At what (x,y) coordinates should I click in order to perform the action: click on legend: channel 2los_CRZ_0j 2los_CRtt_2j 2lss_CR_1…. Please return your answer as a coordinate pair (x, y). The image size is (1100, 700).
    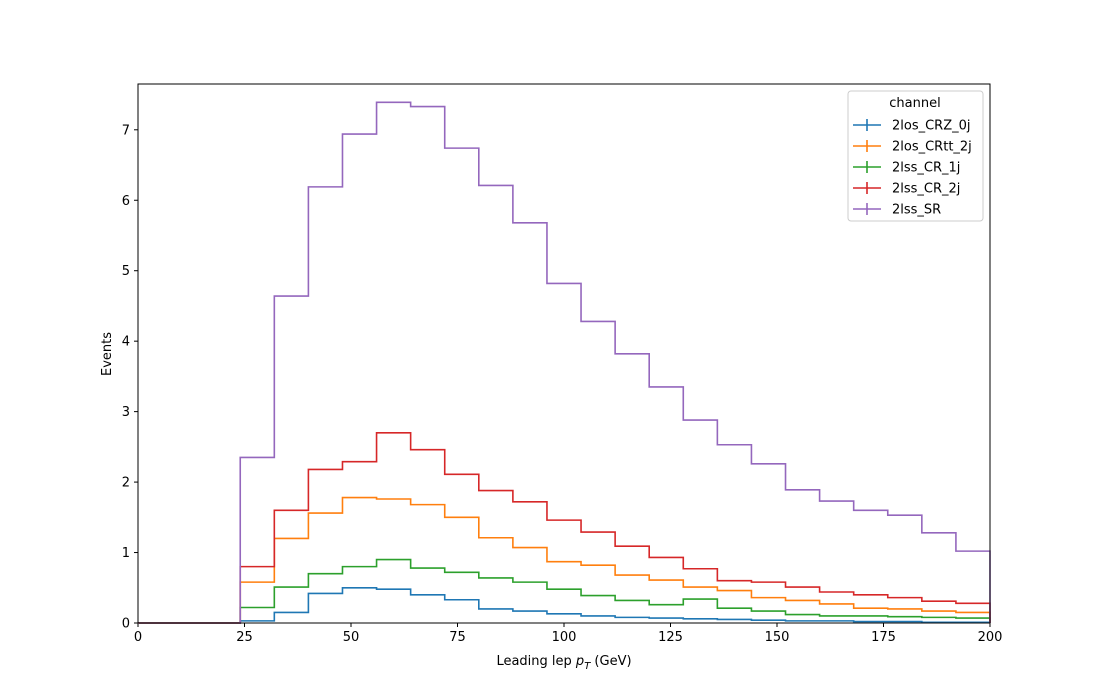
    Looking at the image, I should click on (915, 156).